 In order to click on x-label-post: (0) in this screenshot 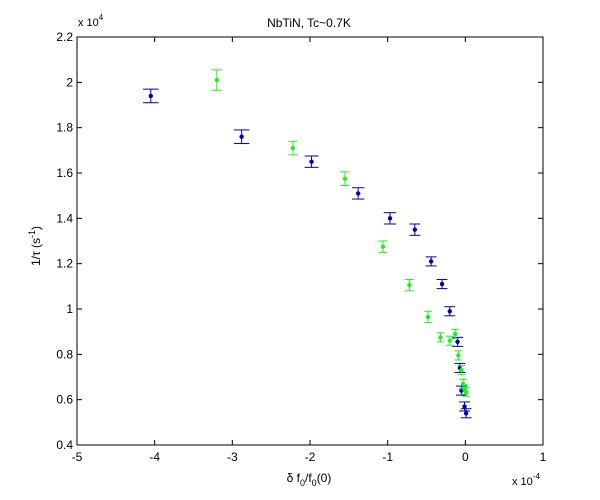, I will do `click(324, 478)`.